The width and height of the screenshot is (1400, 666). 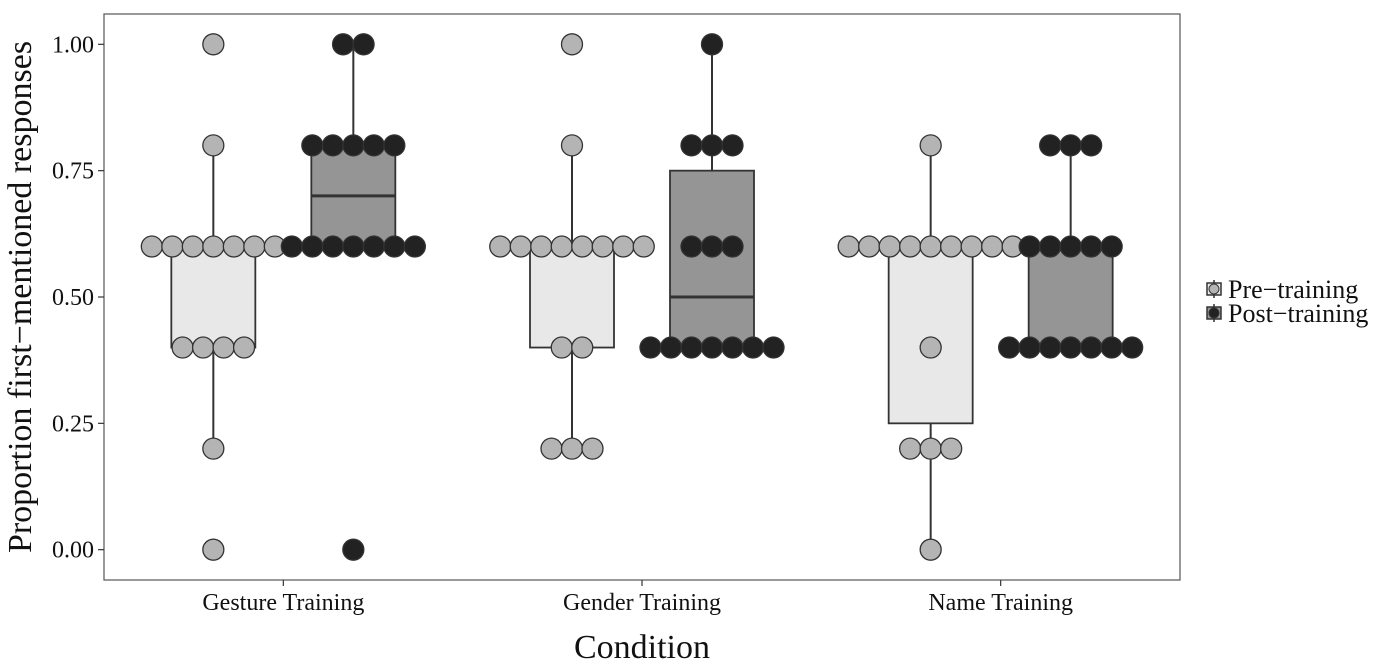 What do you see at coordinates (73, 424) in the screenshot?
I see `y-tick-label: 0.25` at bounding box center [73, 424].